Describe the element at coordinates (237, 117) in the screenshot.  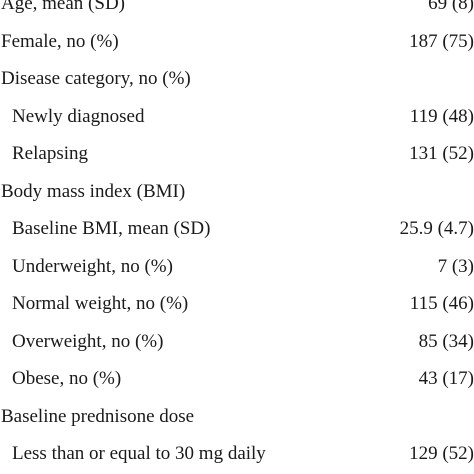
I see `table-row-newly-diagnosed: Newly diagnosed 119 (48)` at that location.